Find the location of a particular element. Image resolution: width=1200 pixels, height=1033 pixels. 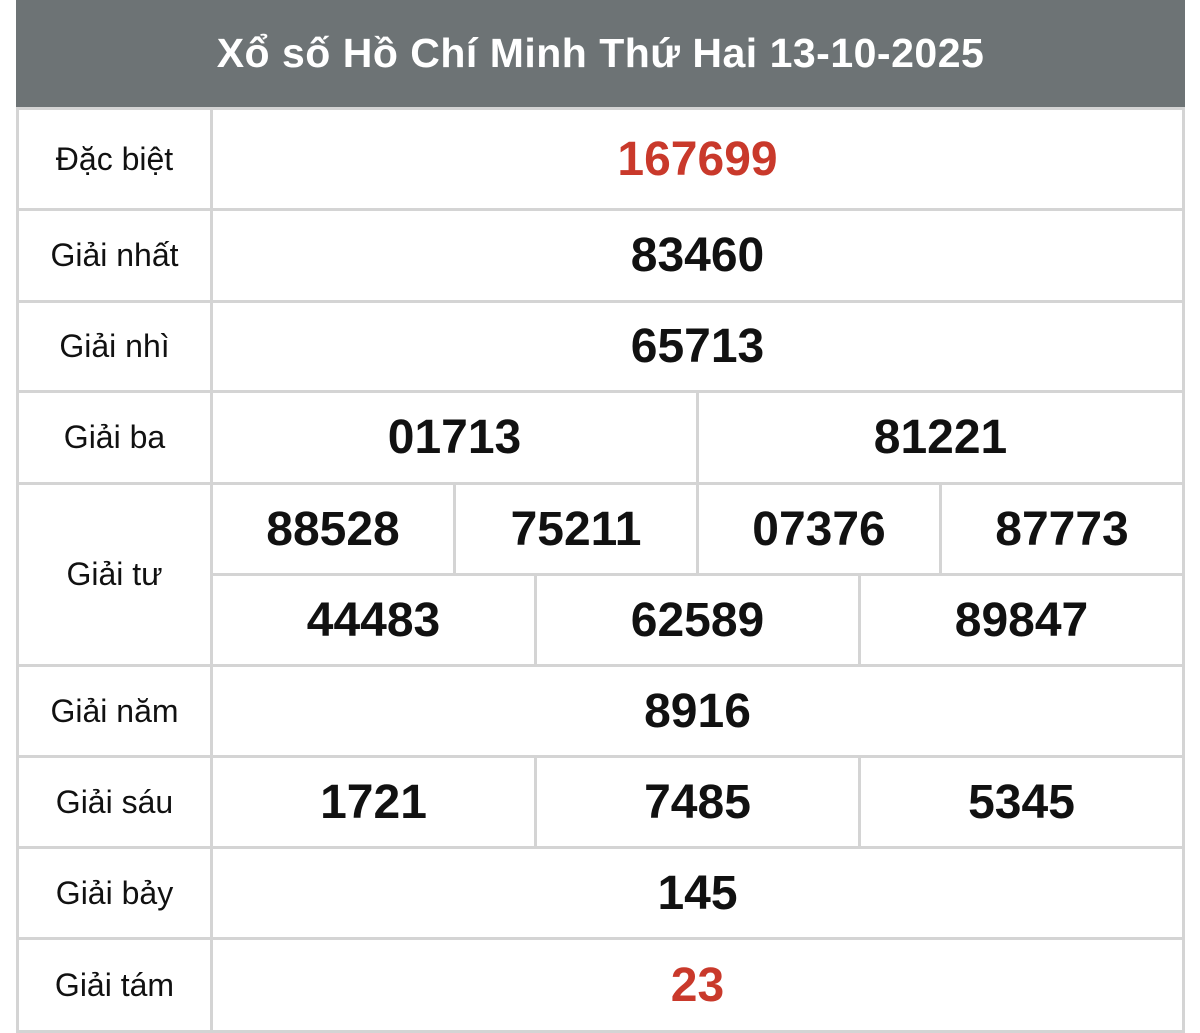

prize-subrow: 88528 75211 07376 87773 is located at coordinates (697, 529).